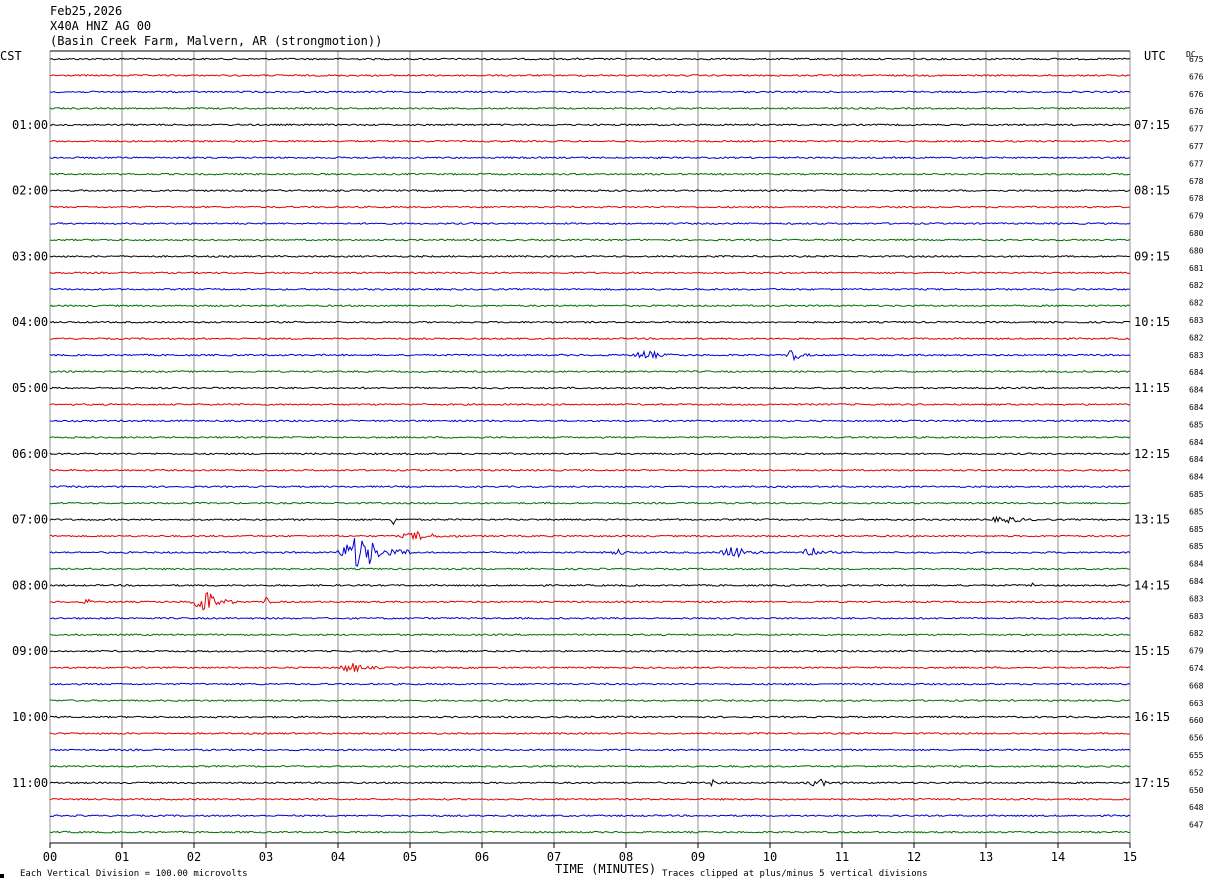 The width and height of the screenshot is (1210, 886). I want to click on dc-offset-value: 648, so click(1196, 807).